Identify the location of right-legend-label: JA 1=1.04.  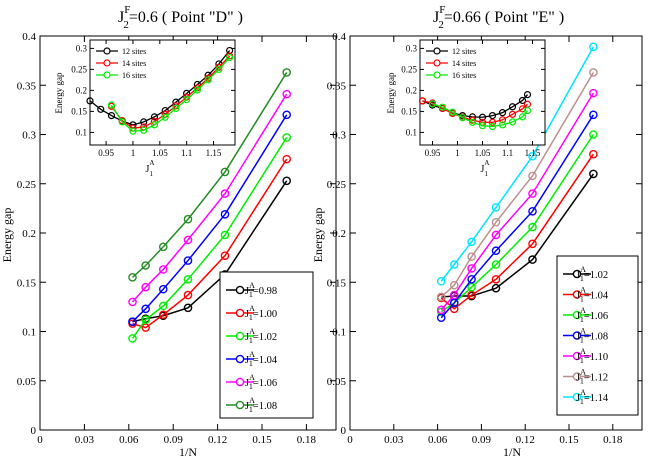
(592, 295).